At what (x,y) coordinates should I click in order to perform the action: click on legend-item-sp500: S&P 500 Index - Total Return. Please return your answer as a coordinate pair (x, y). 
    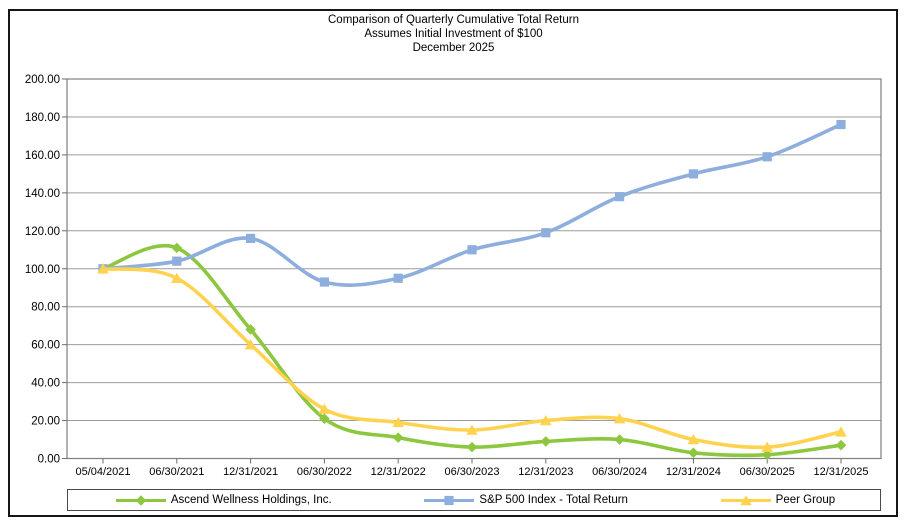
    Looking at the image, I should click on (524, 500).